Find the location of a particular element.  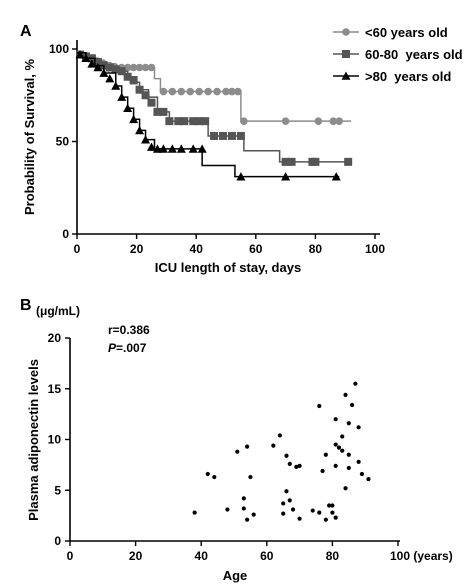

panel-b-points is located at coordinates (281, 451).